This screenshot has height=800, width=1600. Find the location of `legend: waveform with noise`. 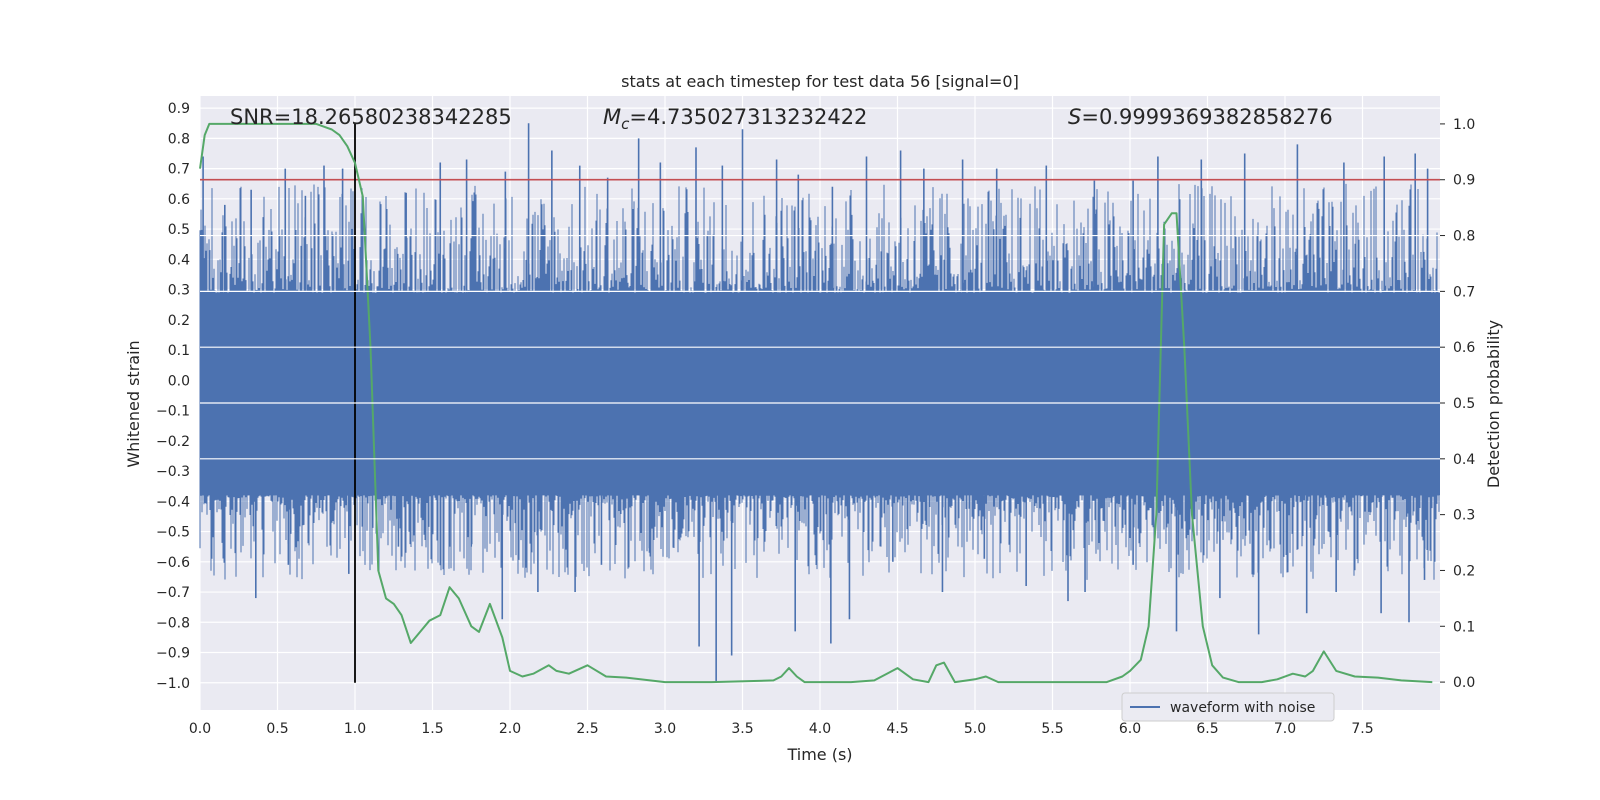

legend: waveform with noise is located at coordinates (1228, 707).